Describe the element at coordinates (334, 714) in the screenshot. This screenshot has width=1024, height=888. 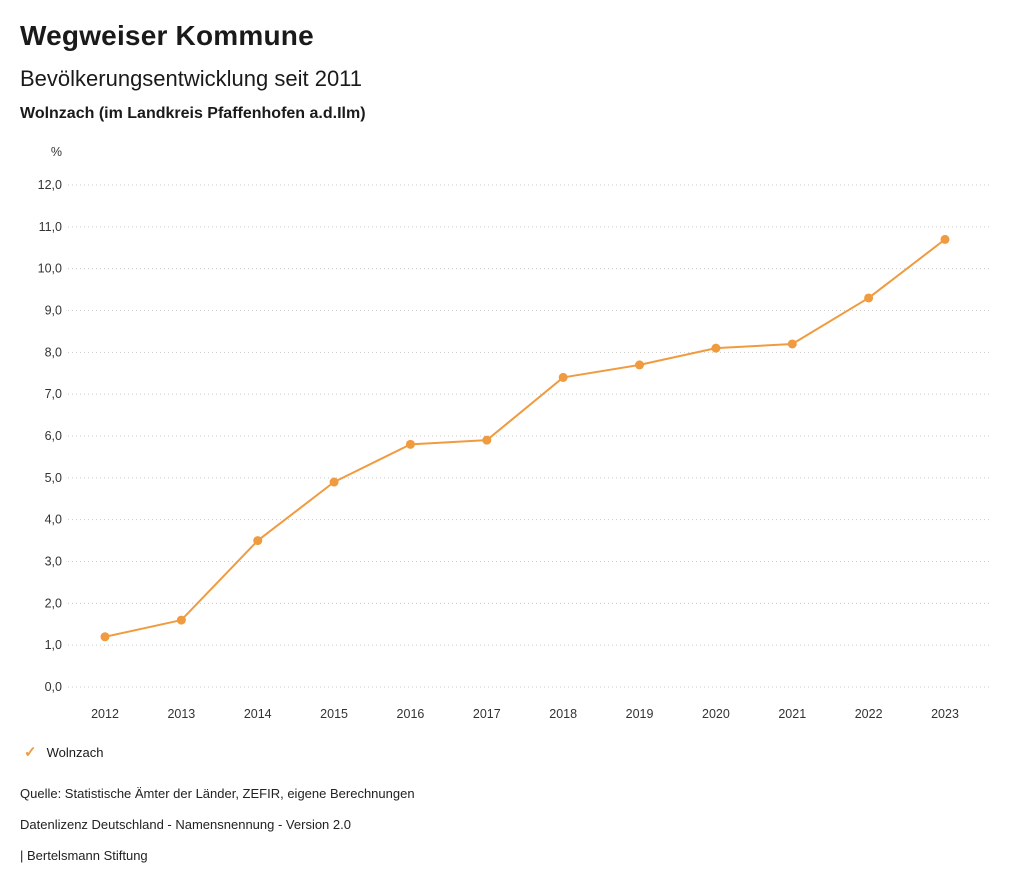
I see `x-tick-label: 2015` at that location.